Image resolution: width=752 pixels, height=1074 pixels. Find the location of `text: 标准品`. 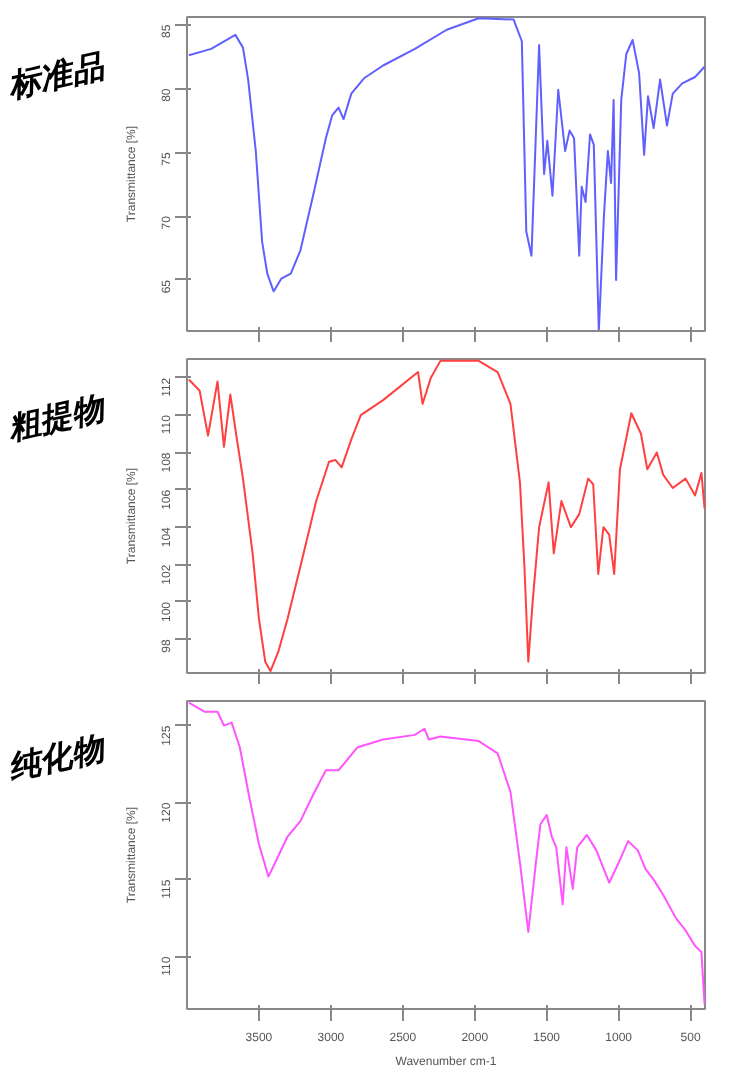

text: 标准品 is located at coordinates (56, 77).